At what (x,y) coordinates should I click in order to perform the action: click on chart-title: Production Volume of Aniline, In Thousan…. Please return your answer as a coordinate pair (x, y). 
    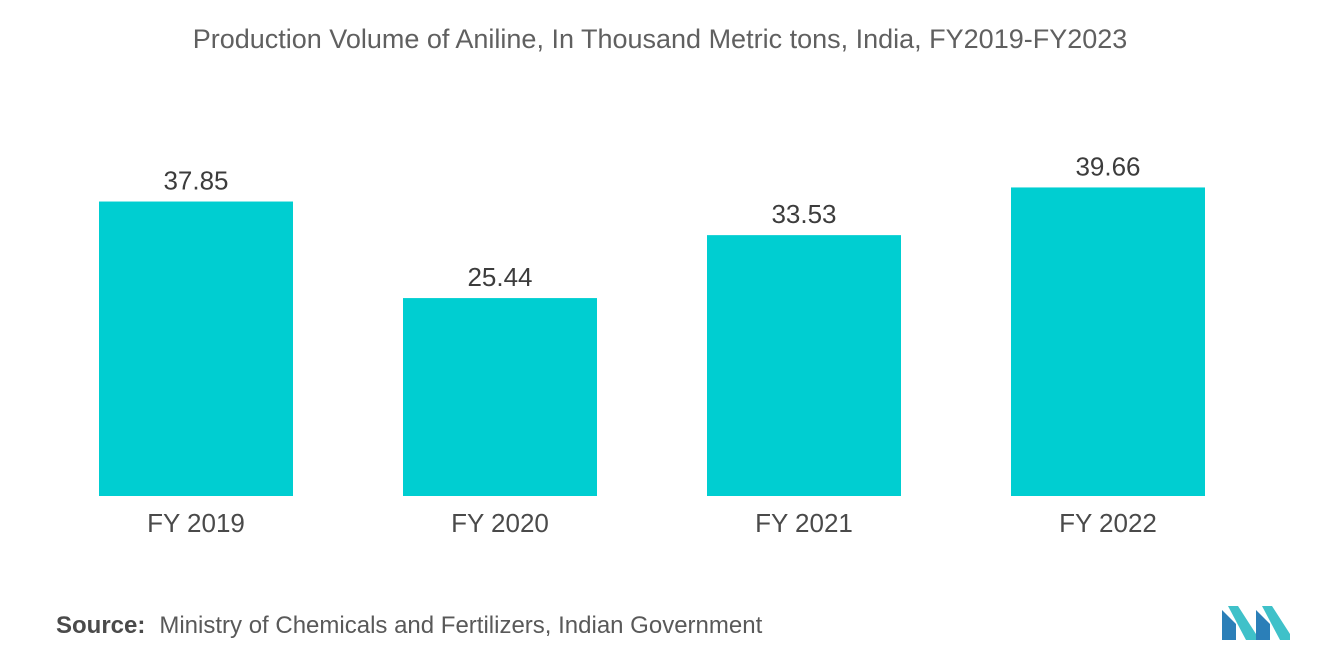
    Looking at the image, I should click on (660, 39).